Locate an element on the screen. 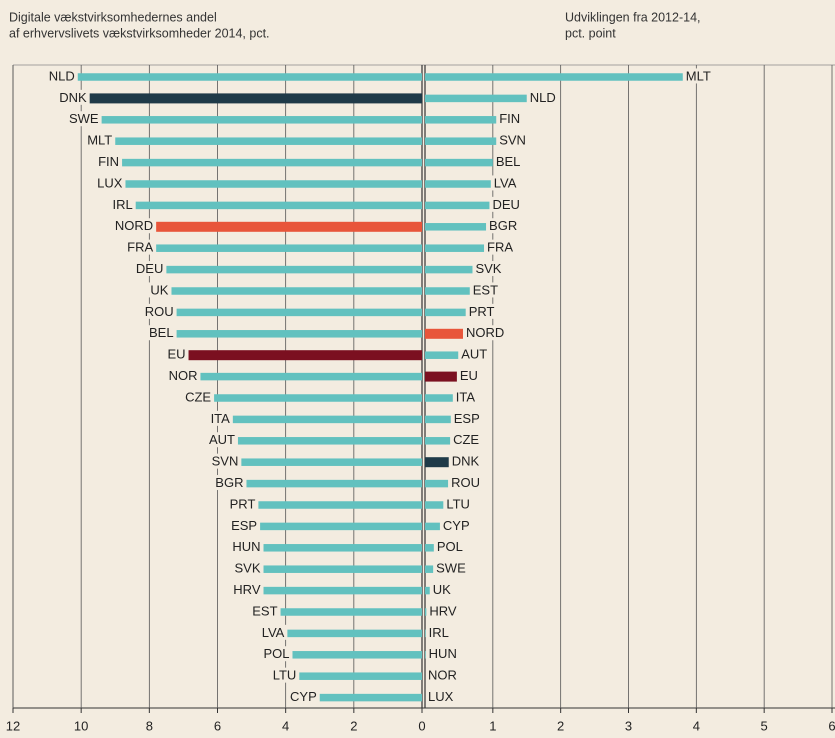 The height and width of the screenshot is (738, 835). chart-title: pct. point is located at coordinates (590, 33).